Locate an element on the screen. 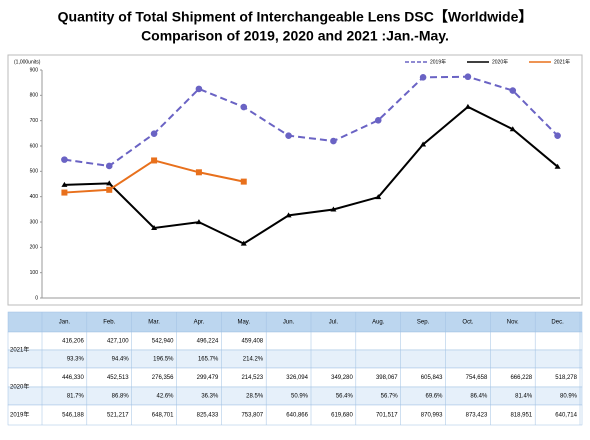  table-header: Oct. is located at coordinates (467, 323).